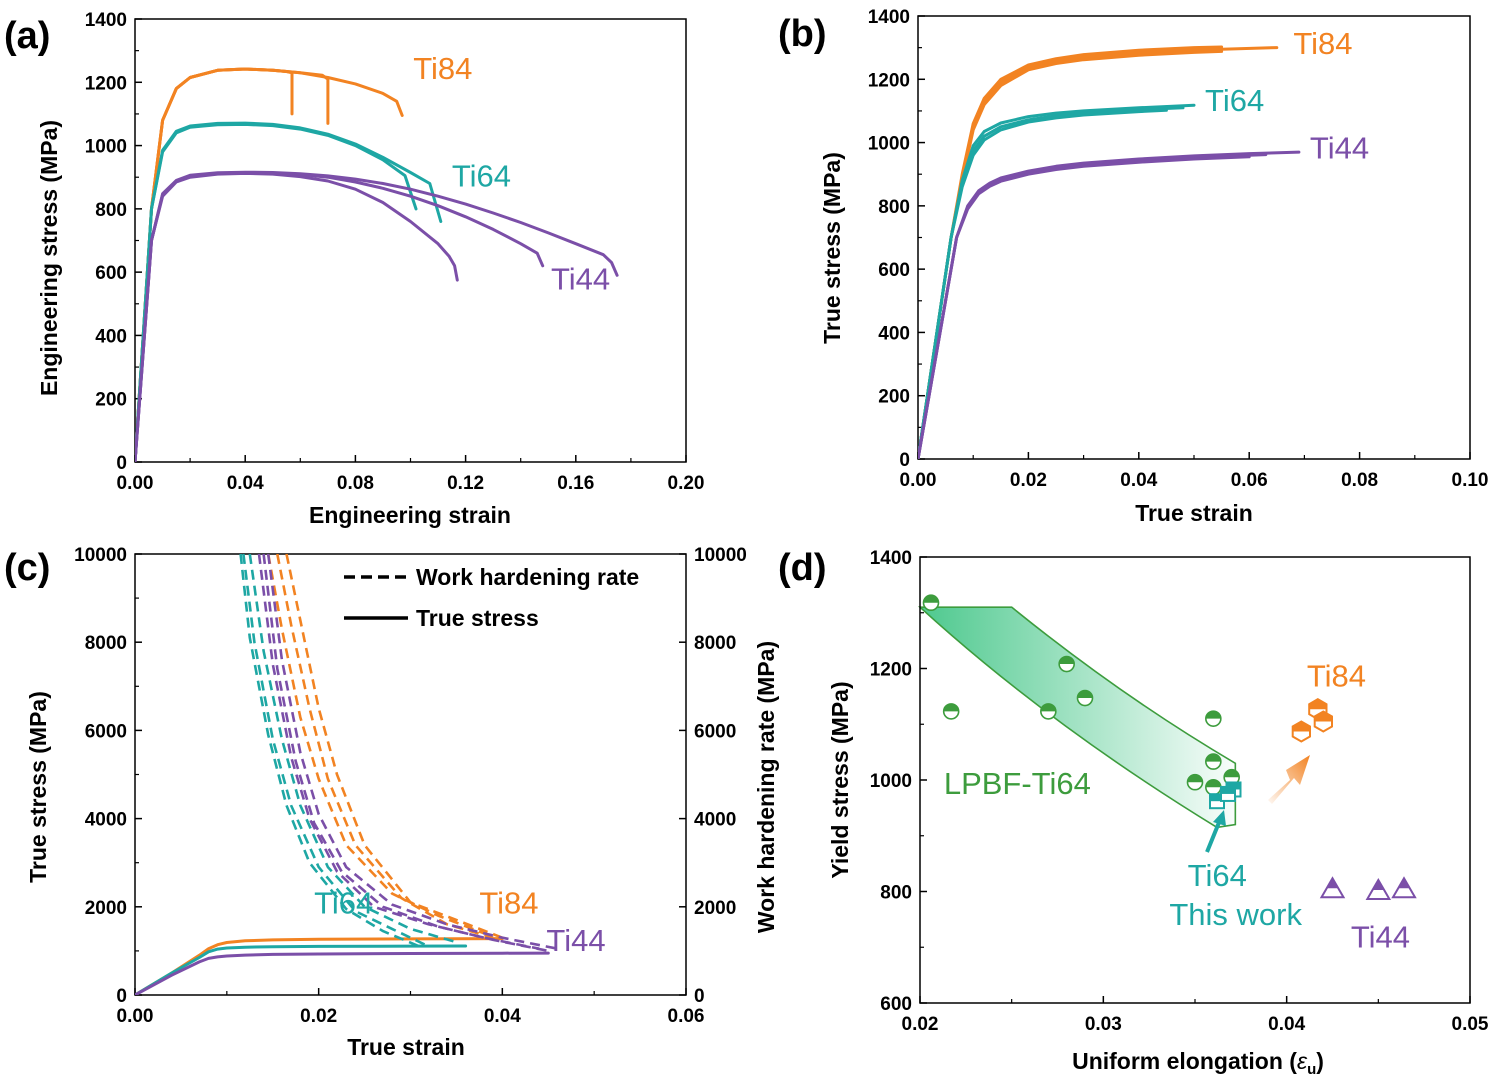 Image resolution: width=1500 pixels, height=1080 pixels. Describe the element at coordinates (918, 480) in the screenshot. I see `x-tick-label: 0.00` at that location.